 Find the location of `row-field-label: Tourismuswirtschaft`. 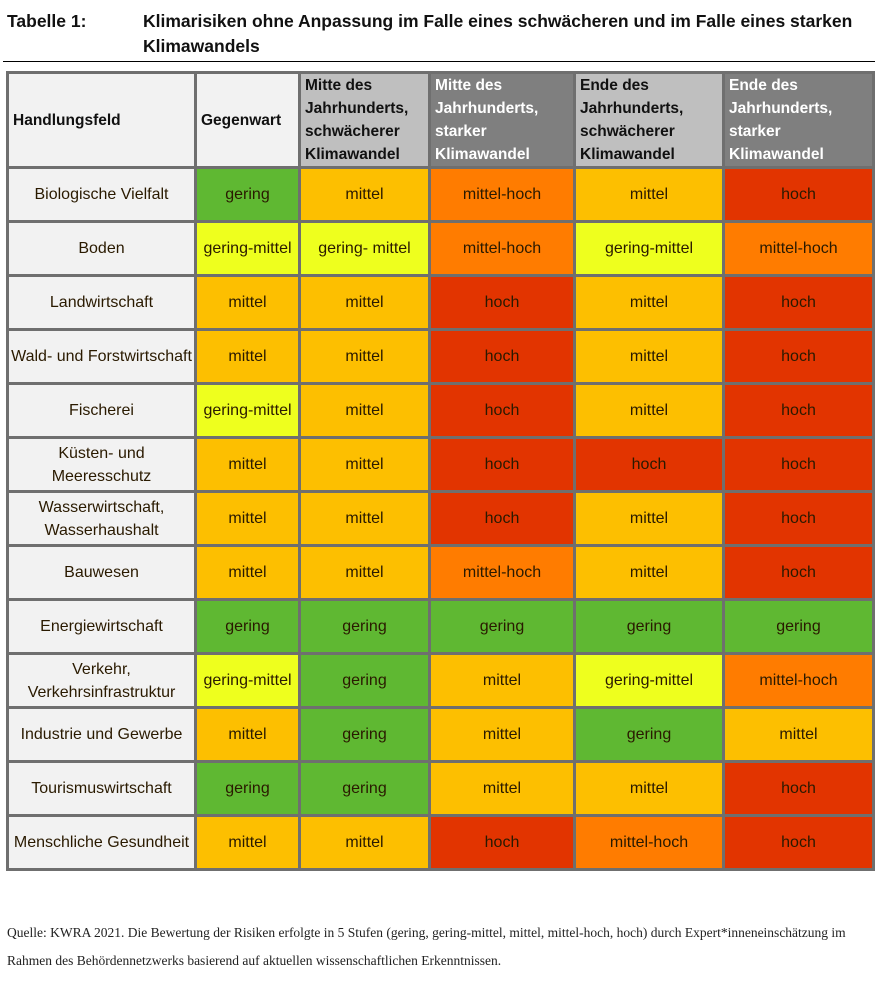

row-field-label: Tourismuswirtschaft is located at coordinates (101, 788).